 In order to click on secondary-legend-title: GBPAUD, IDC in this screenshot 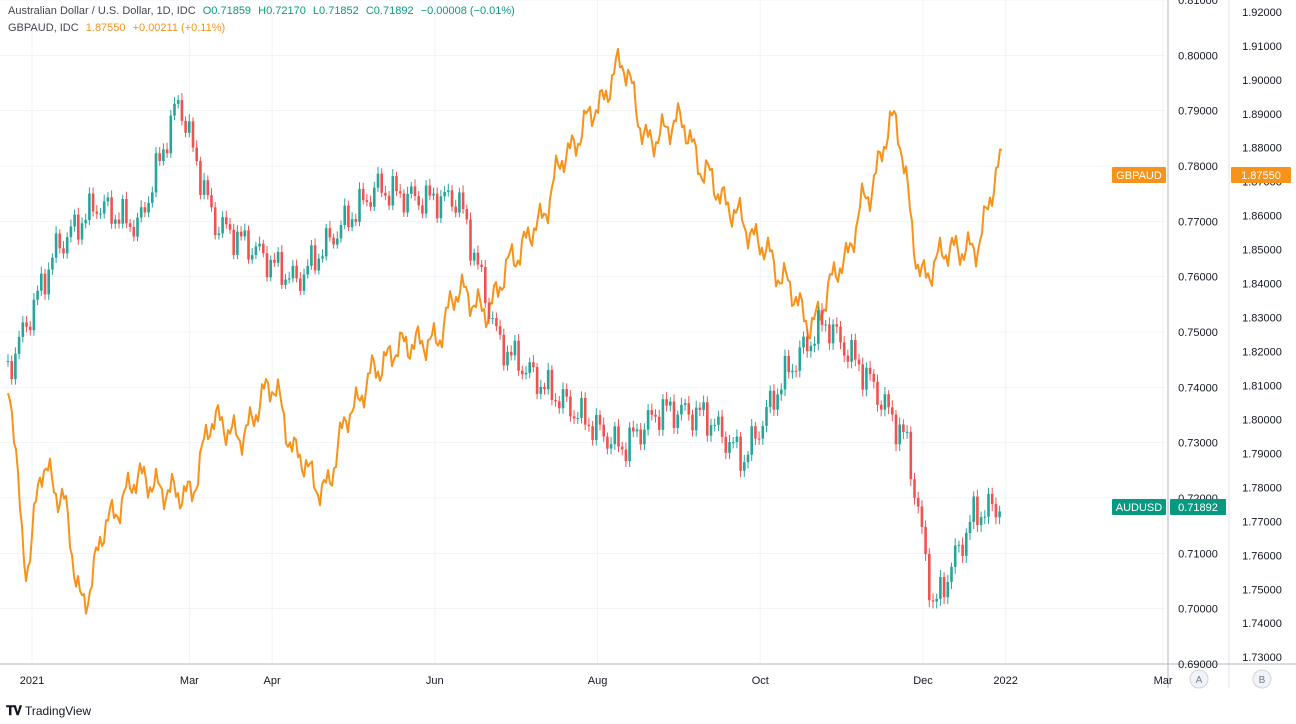, I will do `click(43, 28)`.